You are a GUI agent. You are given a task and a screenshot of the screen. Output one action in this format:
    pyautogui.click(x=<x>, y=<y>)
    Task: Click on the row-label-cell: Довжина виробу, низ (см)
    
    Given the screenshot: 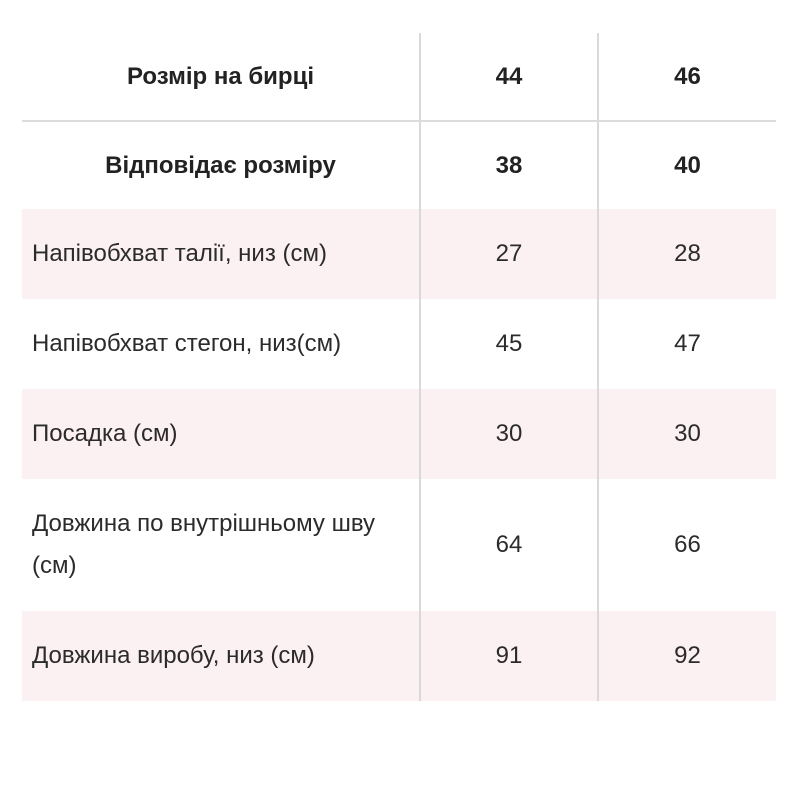 What is the action you would take?
    pyautogui.click(x=221, y=656)
    